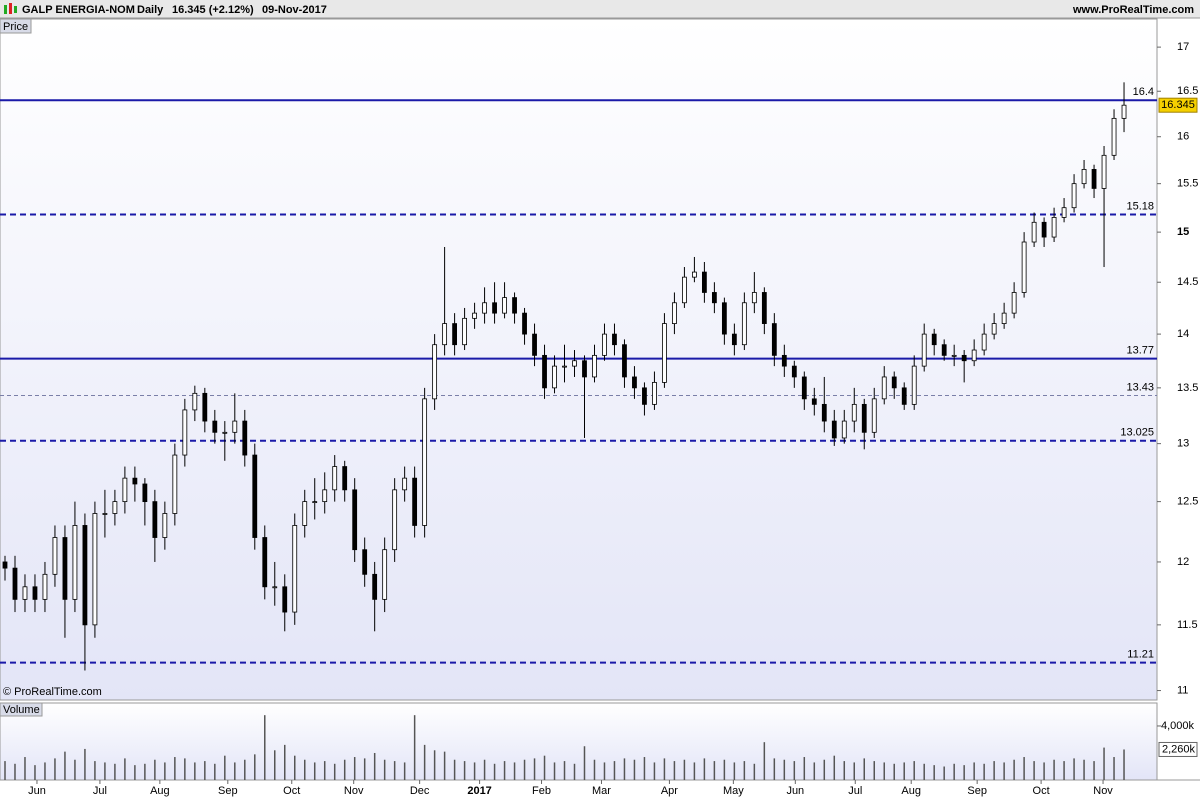  I want to click on last-price-badge, so click(1178, 105).